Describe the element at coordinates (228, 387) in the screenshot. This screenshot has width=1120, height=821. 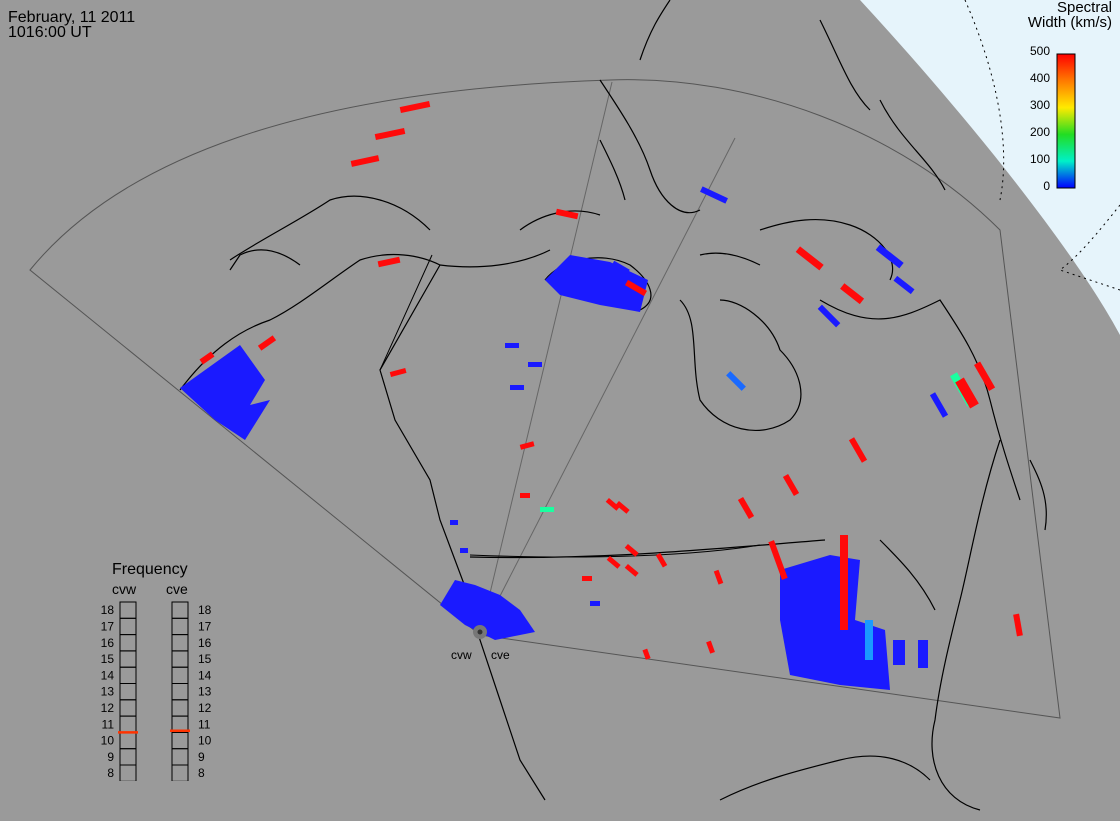
I see `backscatter-alaska` at that location.